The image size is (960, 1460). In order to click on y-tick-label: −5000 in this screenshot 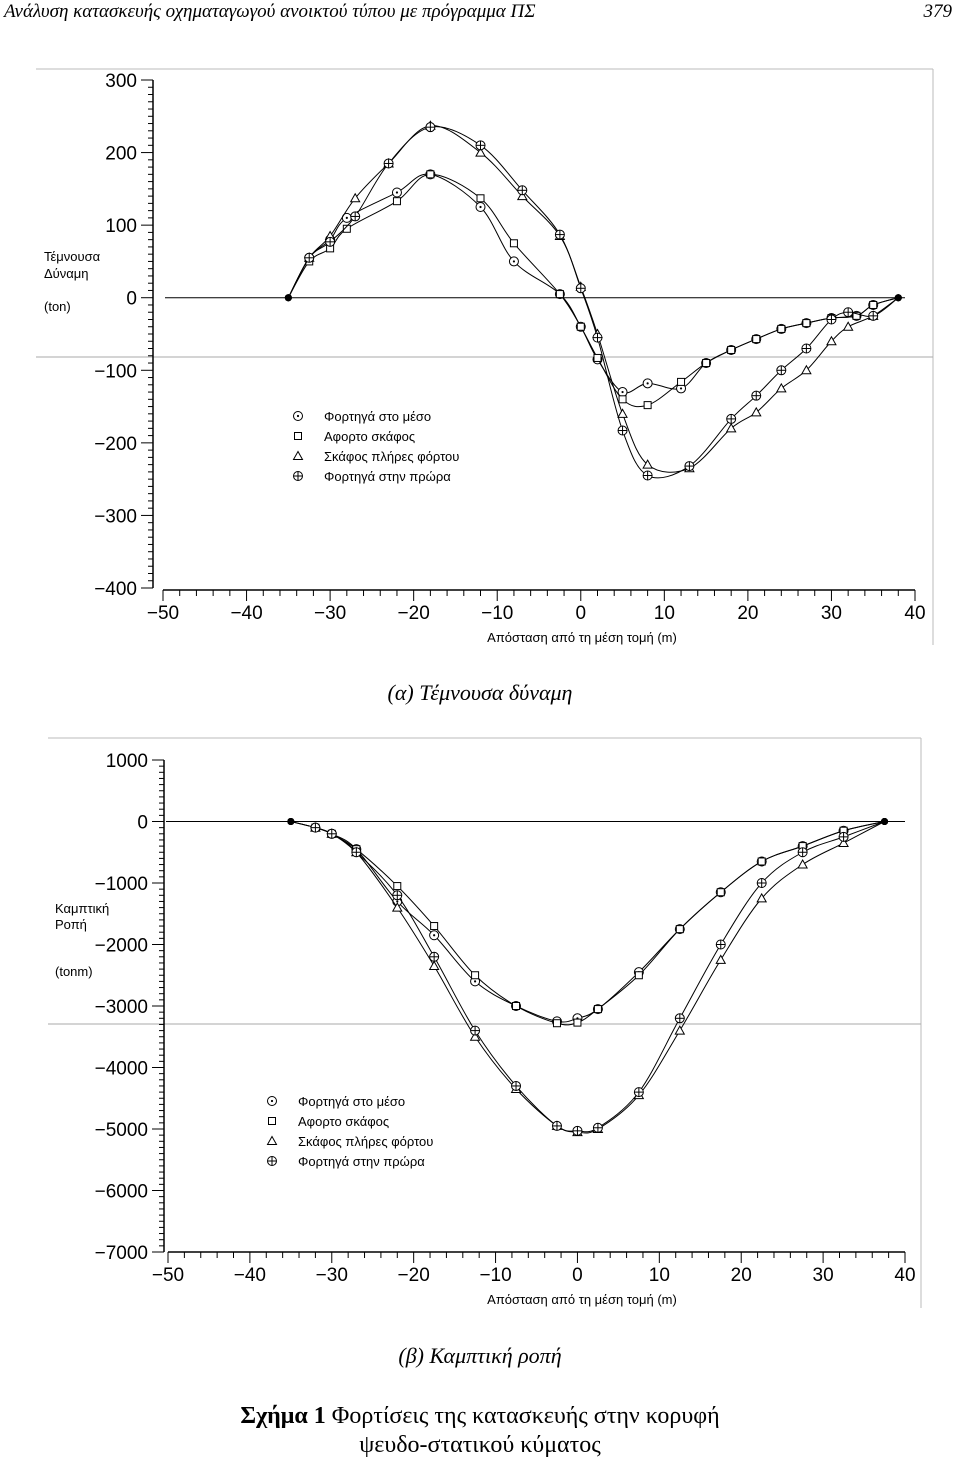, I will do `click(121, 1130)`.